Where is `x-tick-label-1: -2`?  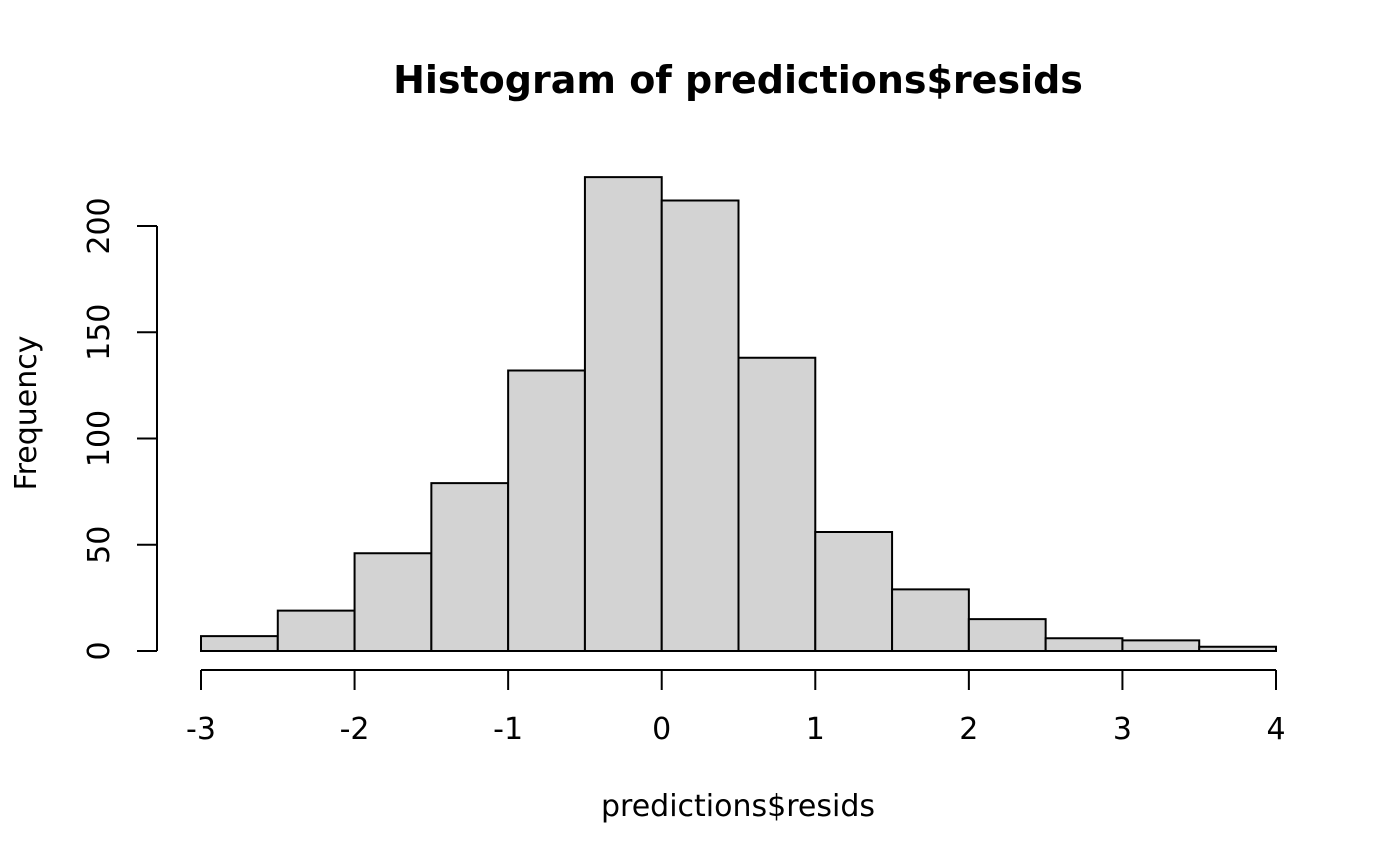
x-tick-label-1: -2 is located at coordinates (355, 729).